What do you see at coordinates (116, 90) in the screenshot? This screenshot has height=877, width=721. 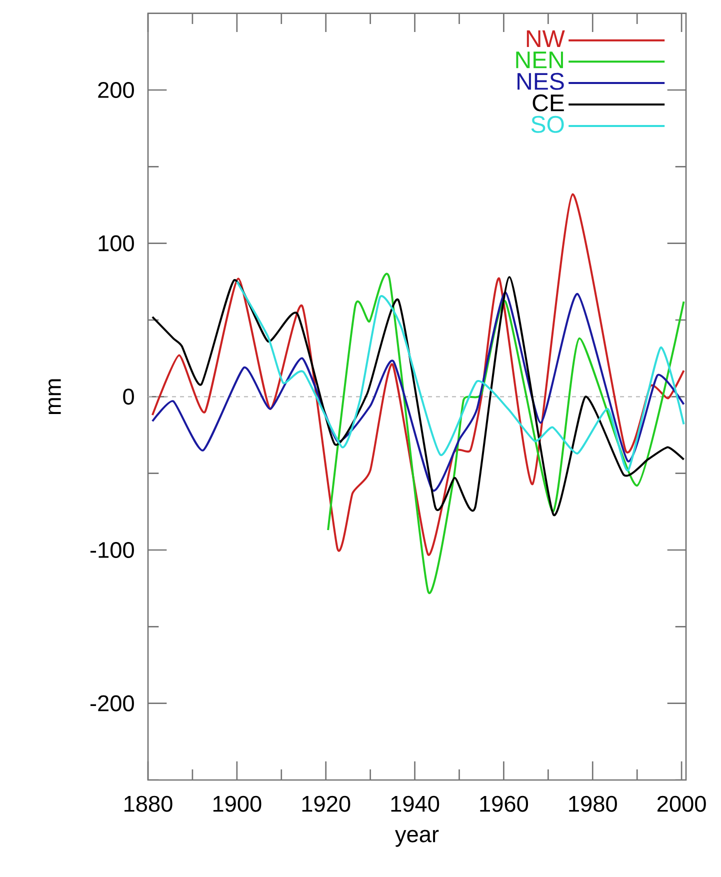 I see `y-tick-label: 200` at bounding box center [116, 90].